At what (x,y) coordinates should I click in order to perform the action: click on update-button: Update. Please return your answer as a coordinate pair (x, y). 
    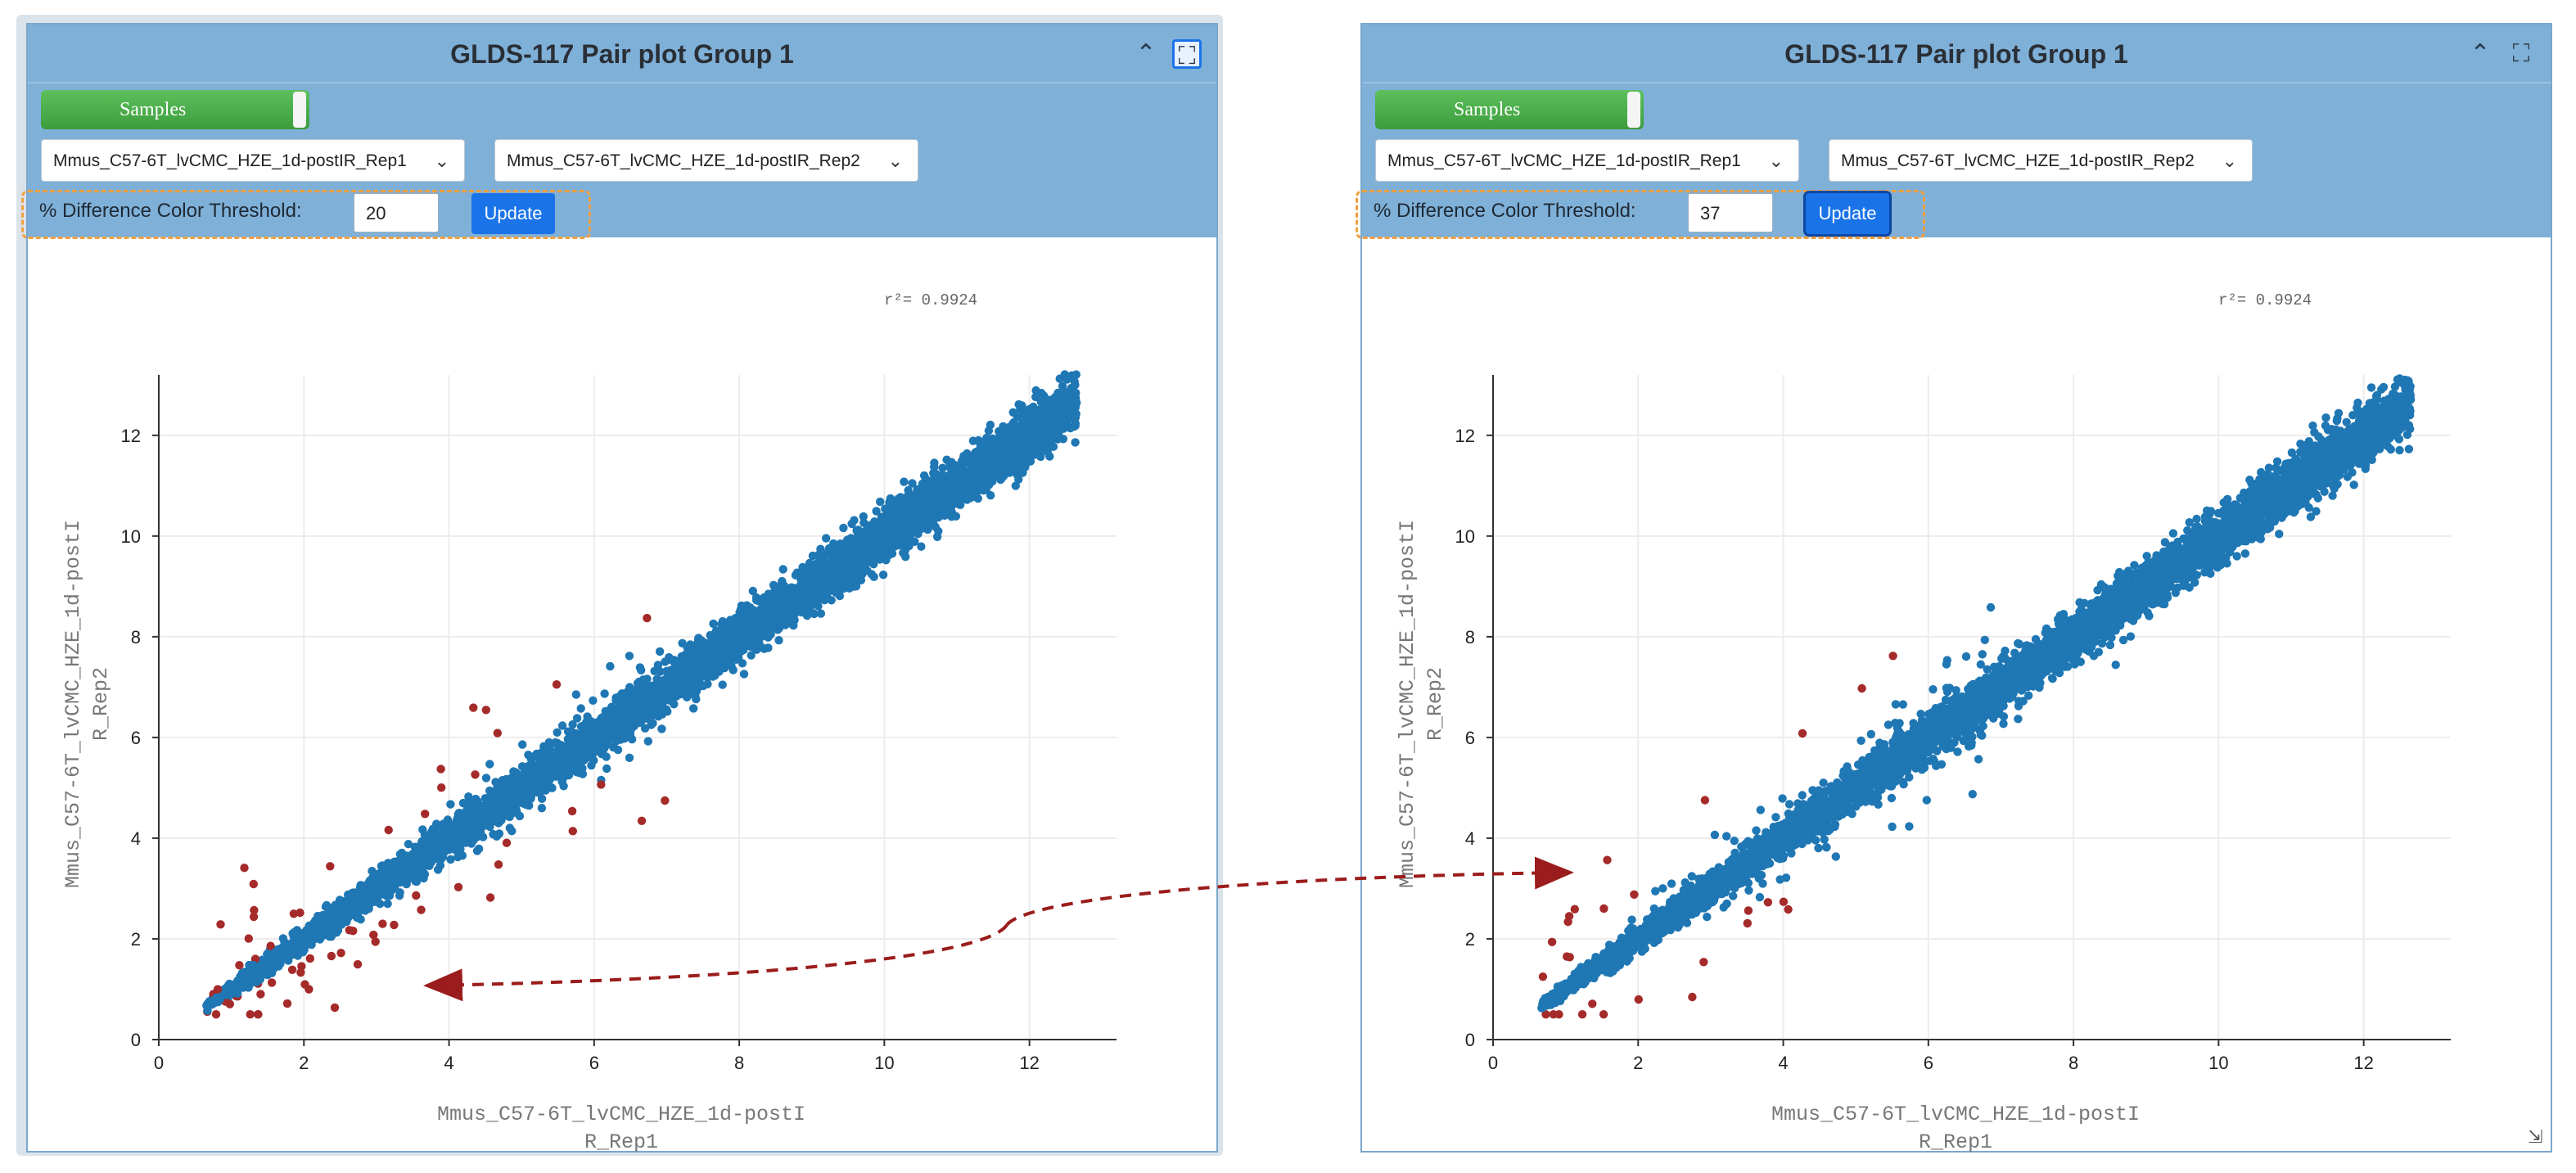
    Looking at the image, I should click on (513, 213).